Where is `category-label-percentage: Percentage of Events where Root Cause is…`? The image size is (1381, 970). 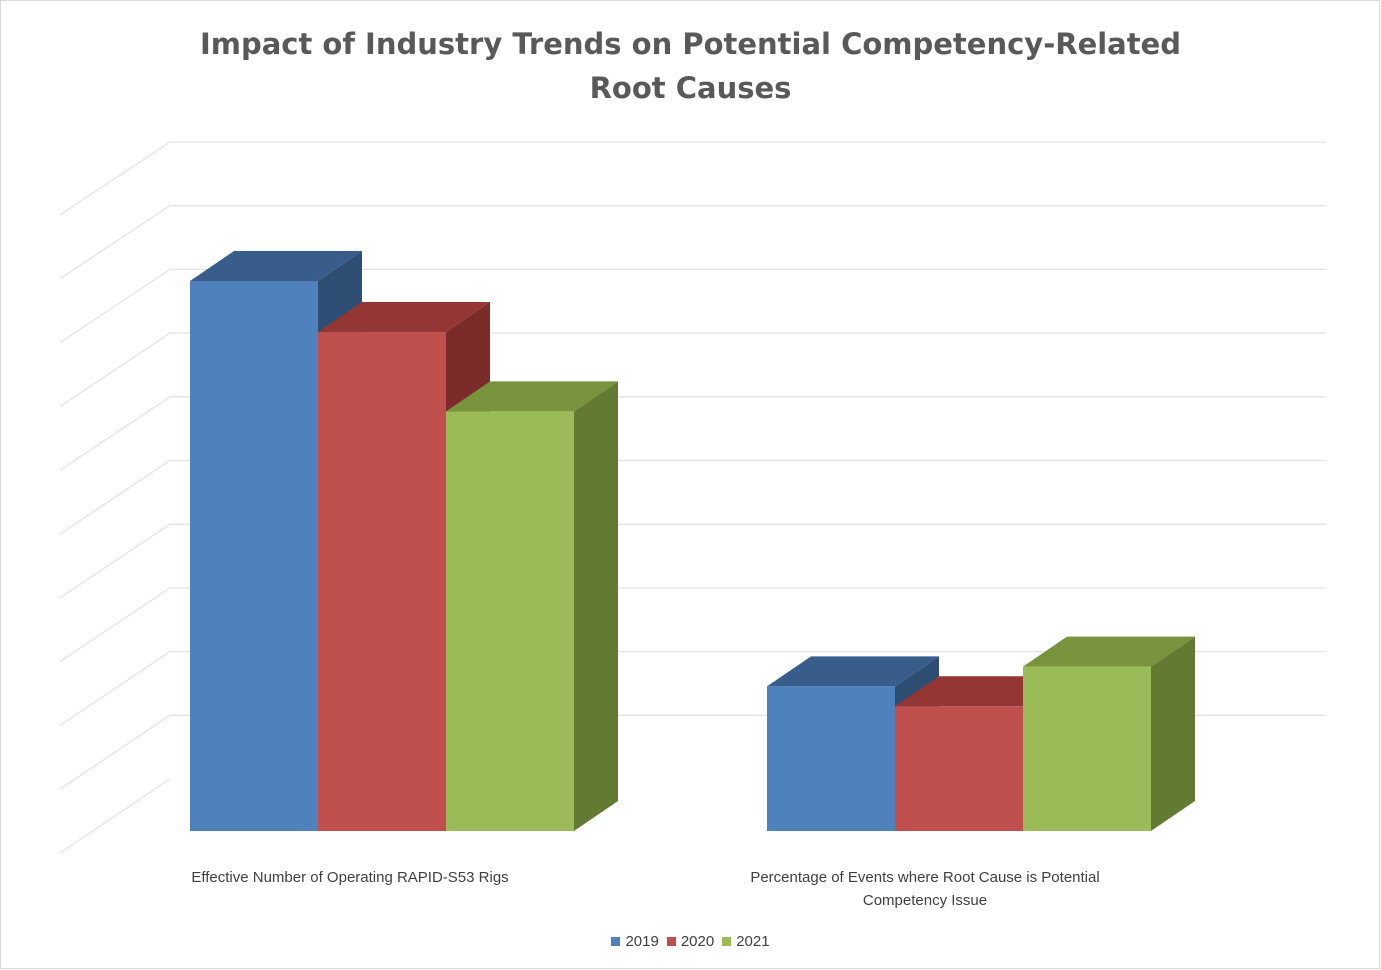
category-label-percentage: Percentage of Events where Root Cause is… is located at coordinates (925, 889).